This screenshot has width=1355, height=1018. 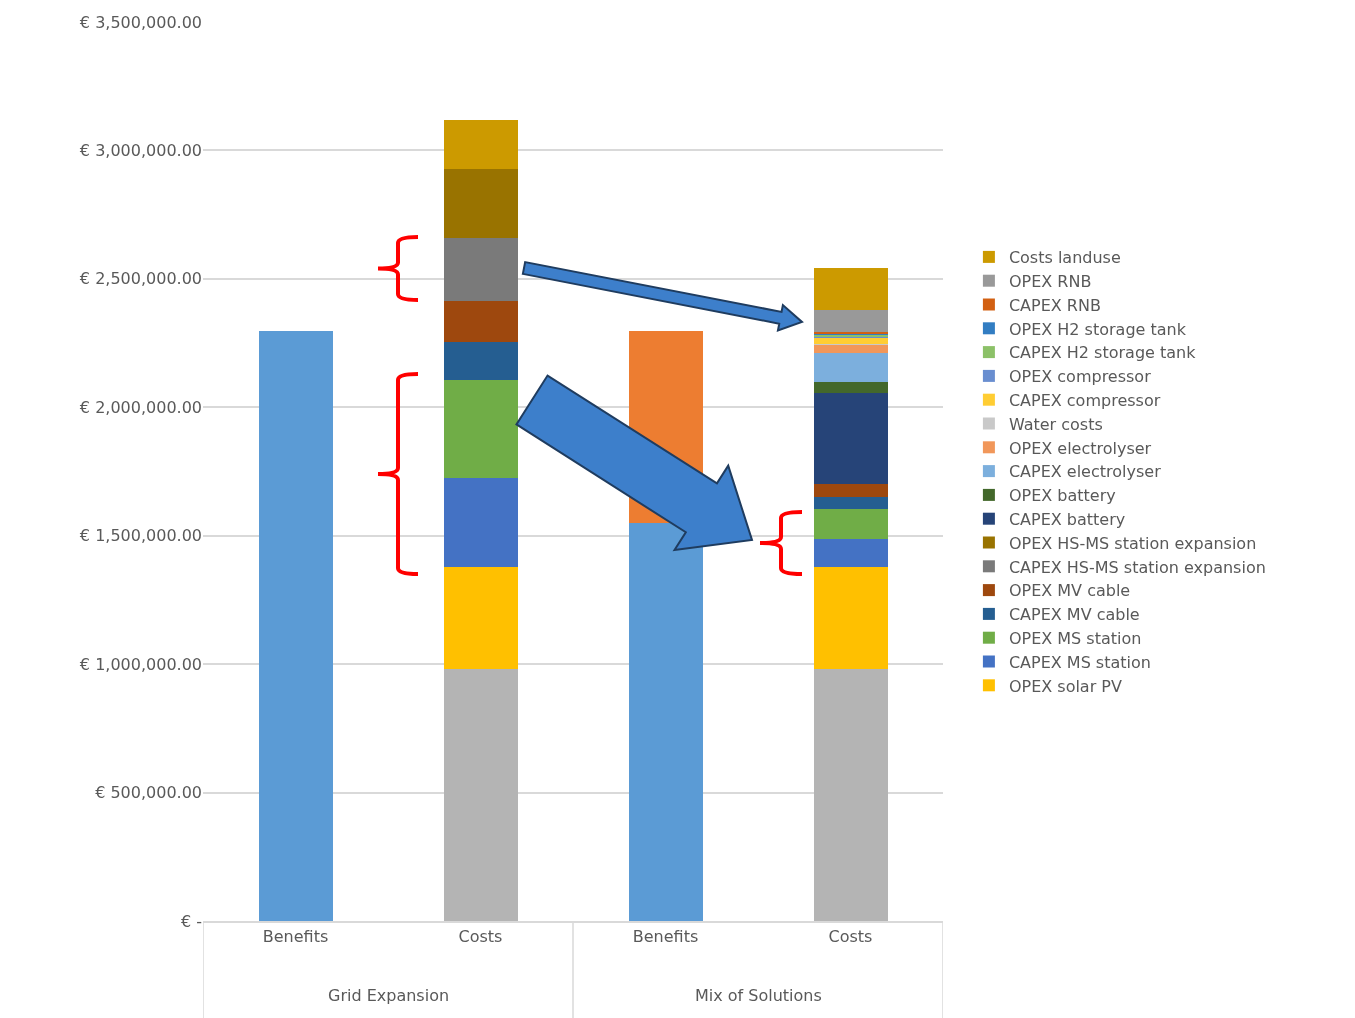 I want to click on text: Mix of Solutions, so click(x=758, y=995).